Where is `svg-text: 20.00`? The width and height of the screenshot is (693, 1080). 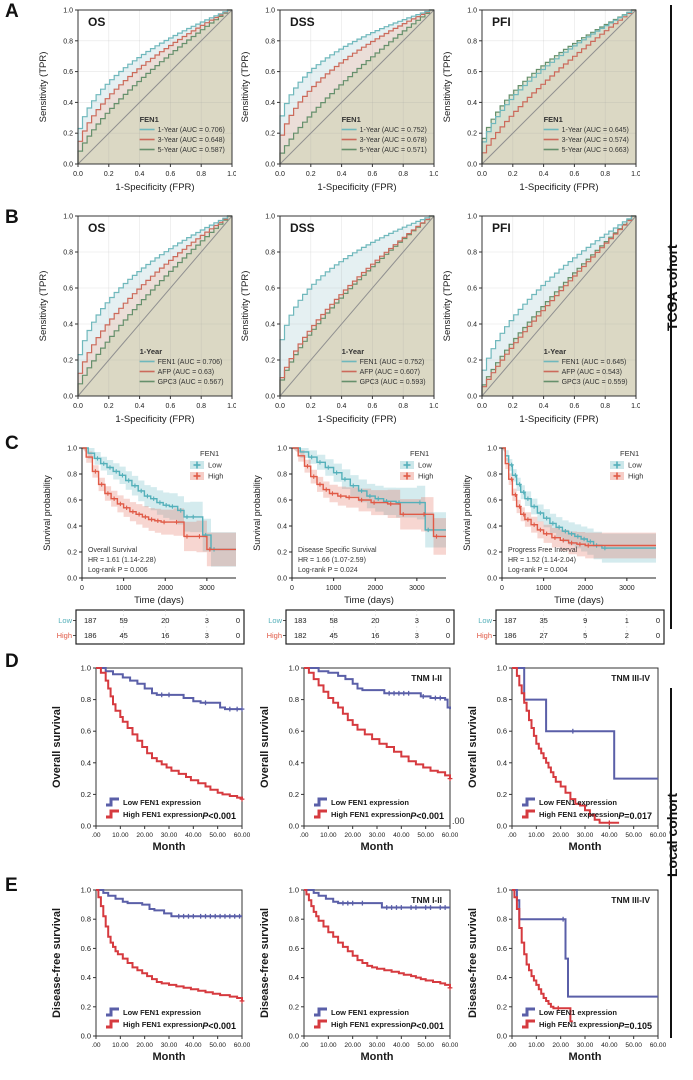 svg-text: 20.00 is located at coordinates (144, 835).